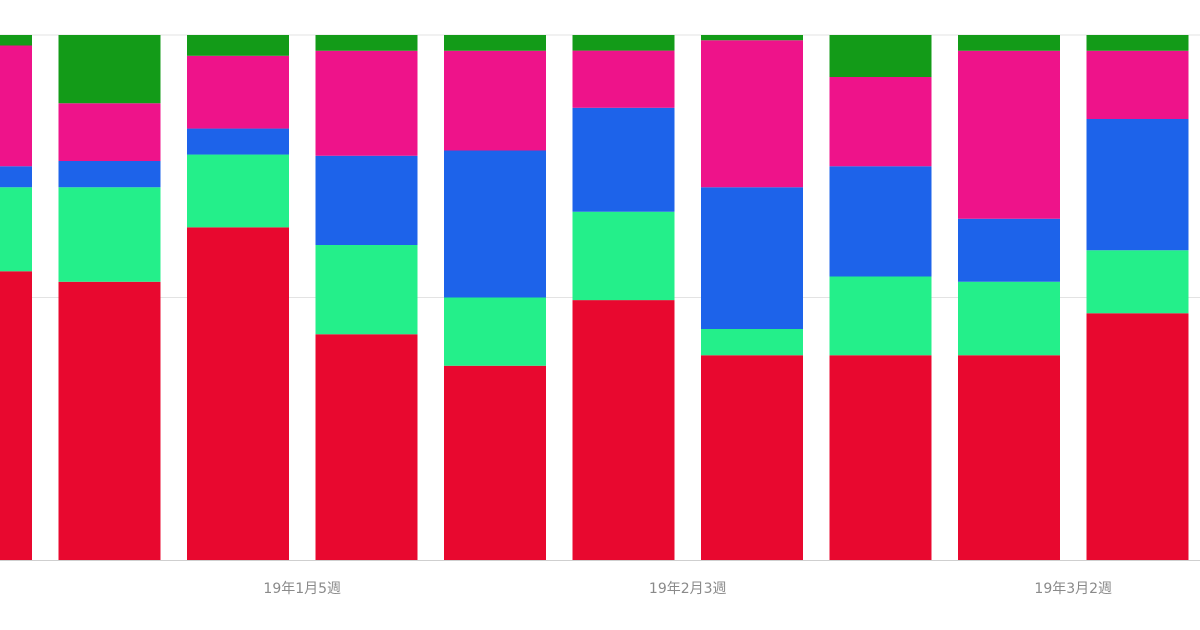 The image size is (1200, 630). Describe the element at coordinates (600, 578) in the screenshot. I see `x-axis: 19年1月5週19年2月3週19年3月2週19年3月4週` at that location.